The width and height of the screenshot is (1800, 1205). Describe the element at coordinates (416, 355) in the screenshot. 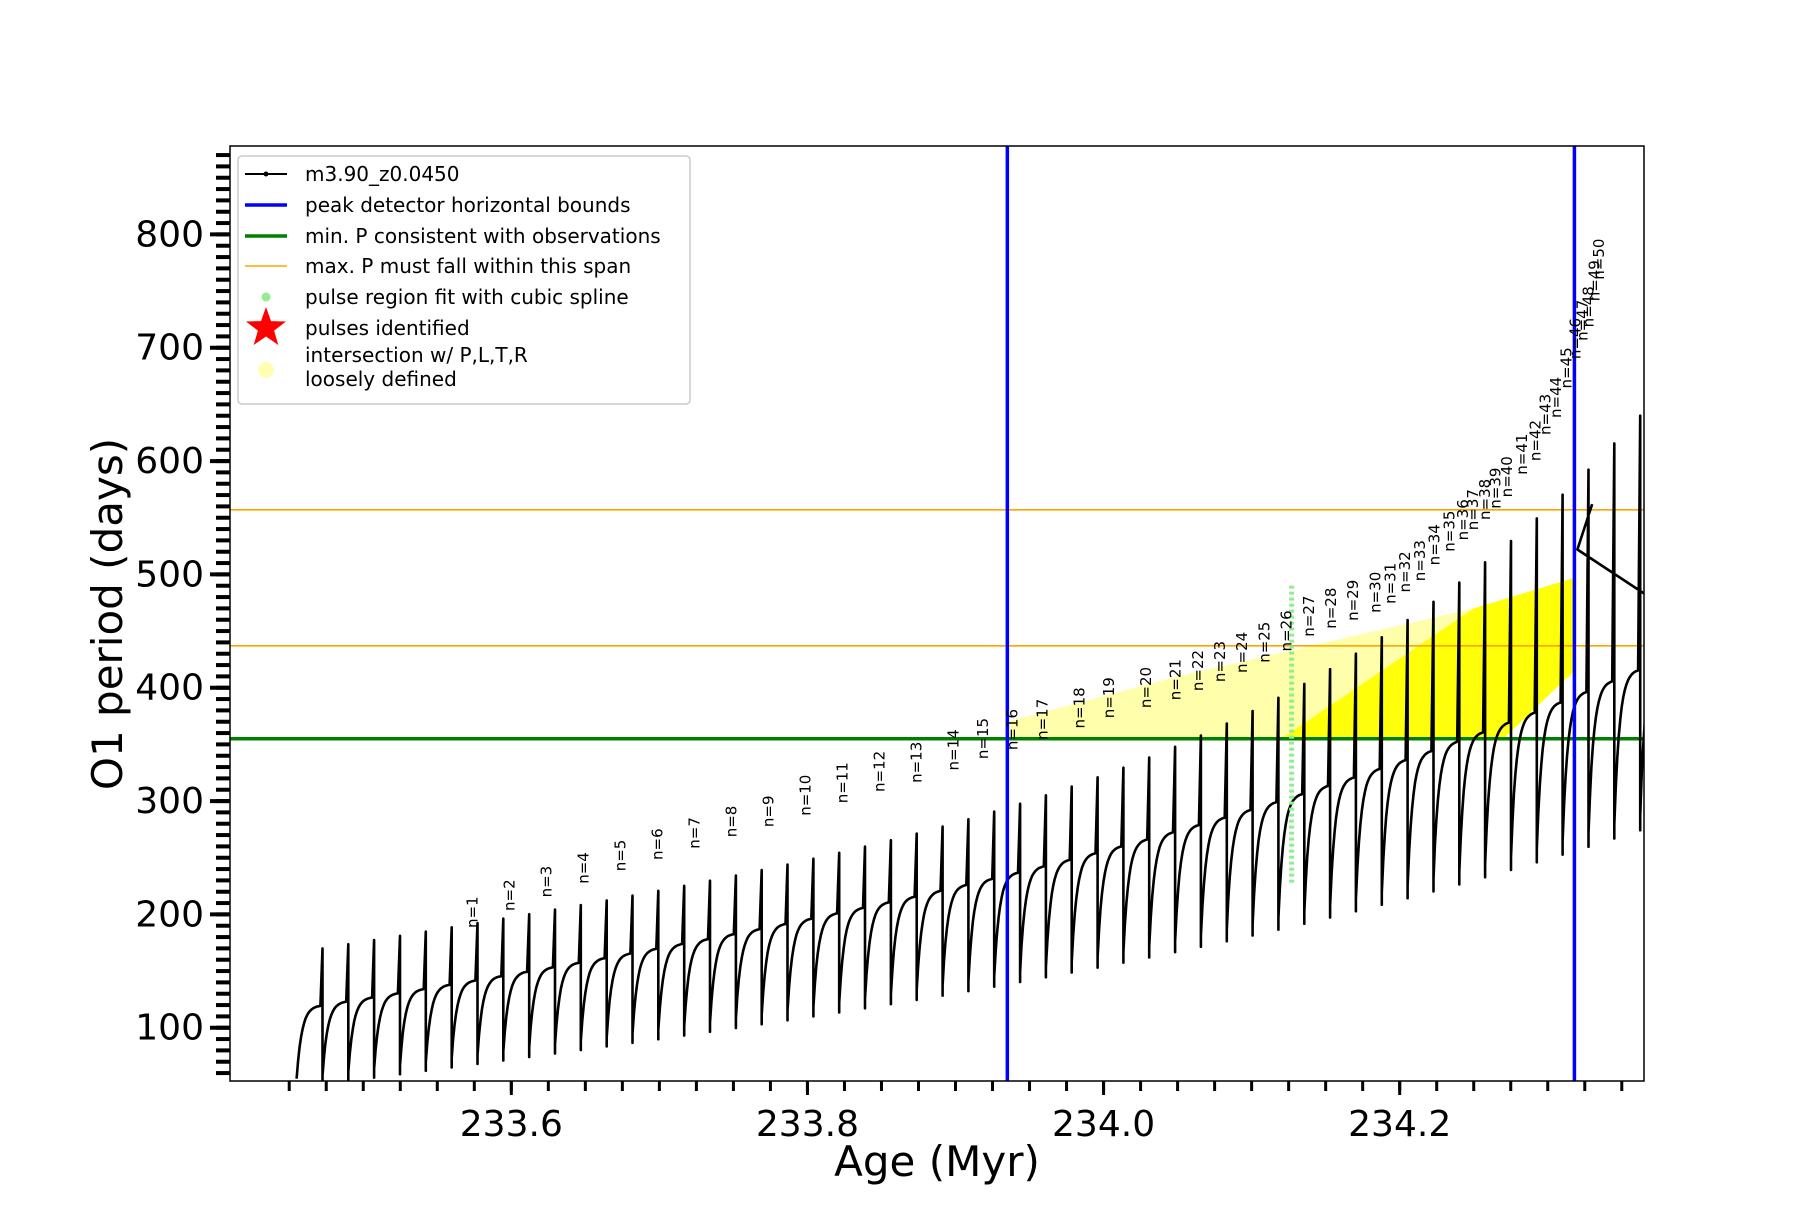

I see `legend-label: intersection w/ P,L,T,R` at that location.